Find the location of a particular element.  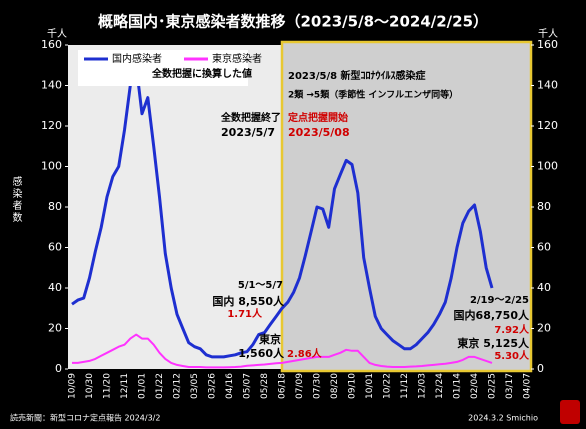

y-tick-label: 40 is located at coordinates (55, 287).